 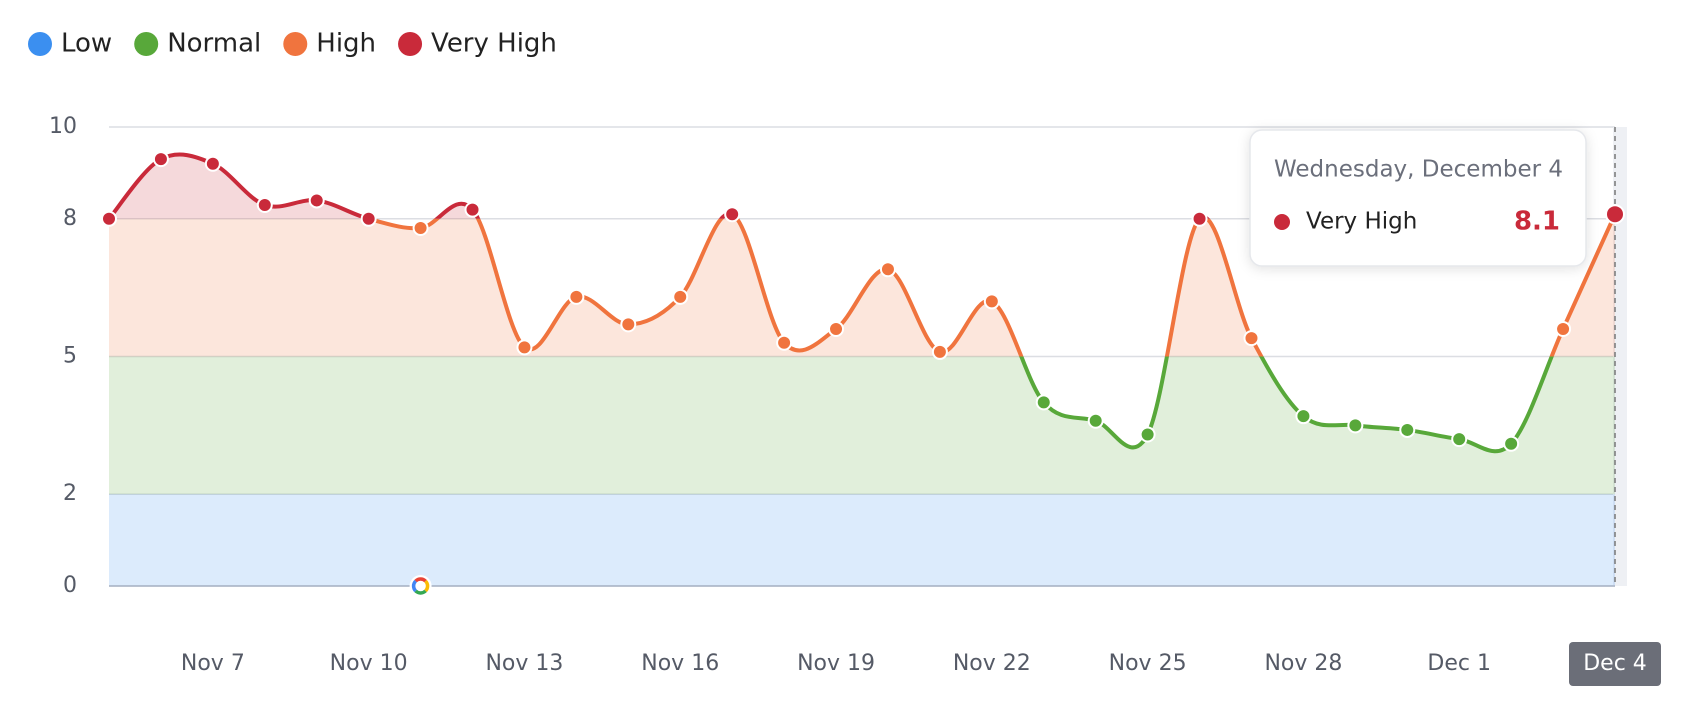 What do you see at coordinates (1418, 170) in the screenshot?
I see `tooltip-title: Wednesday, December 4` at bounding box center [1418, 170].